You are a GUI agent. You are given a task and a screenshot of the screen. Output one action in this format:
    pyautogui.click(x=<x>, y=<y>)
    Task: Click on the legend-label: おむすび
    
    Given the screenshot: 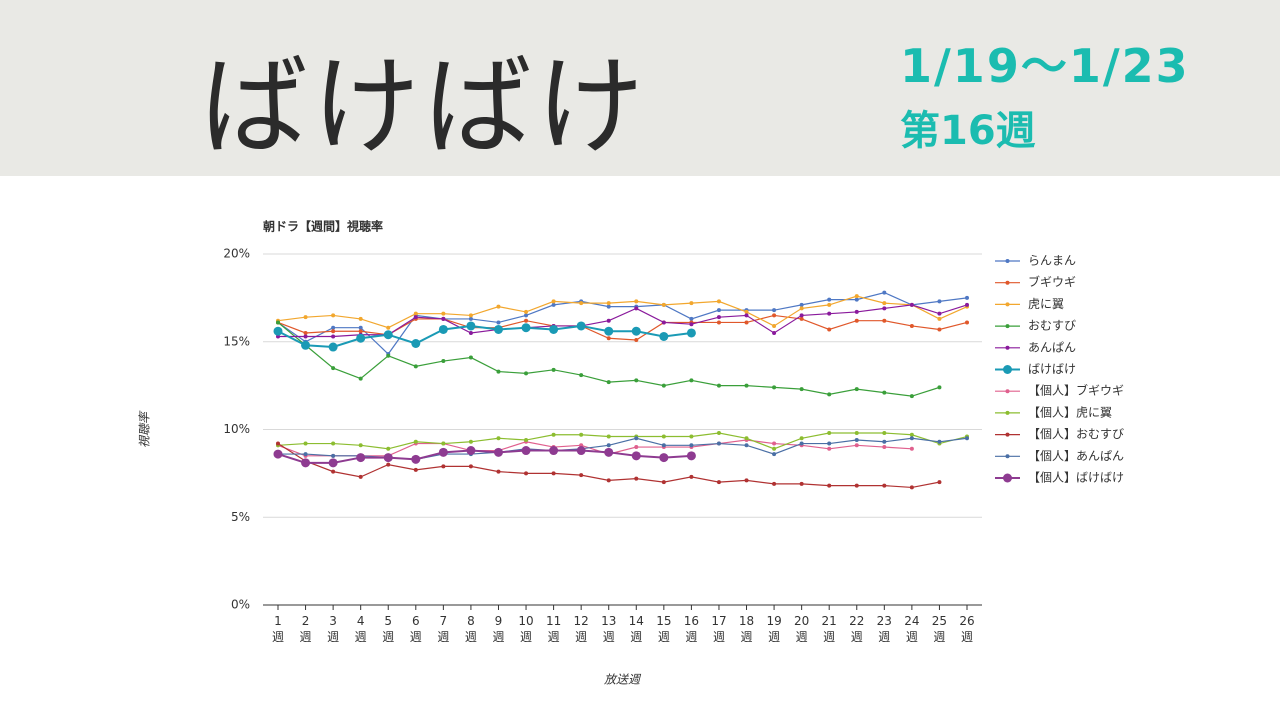 What is the action you would take?
    pyautogui.click(x=1052, y=326)
    